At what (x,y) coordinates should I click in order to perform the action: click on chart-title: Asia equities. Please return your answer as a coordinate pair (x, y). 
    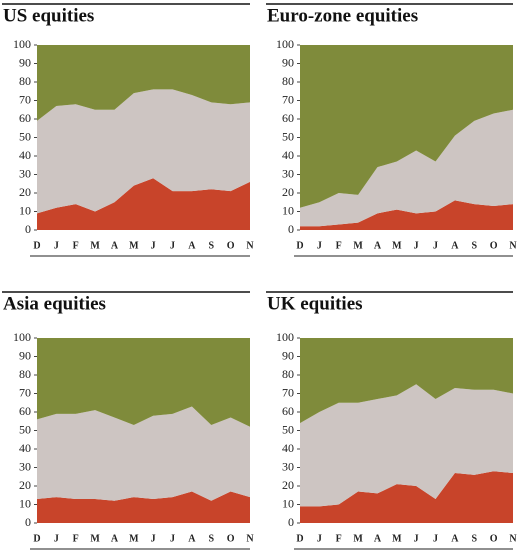
    Looking at the image, I should click on (54, 303).